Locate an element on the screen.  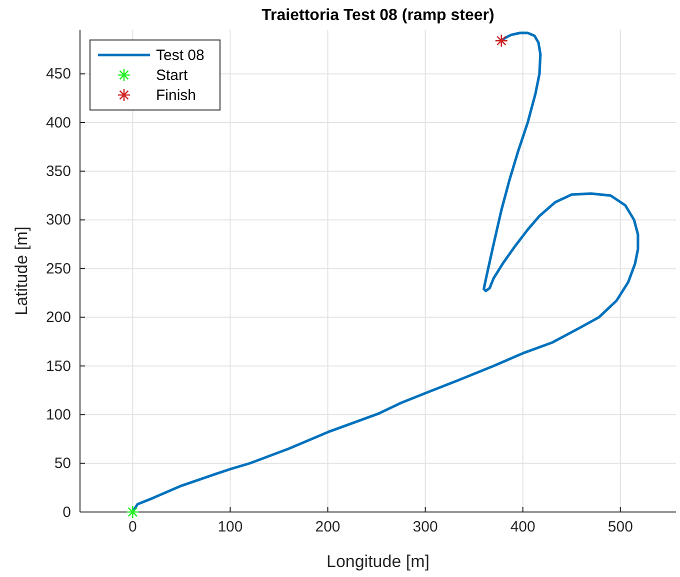
y-axis-title: Latitude [m] is located at coordinates (21, 271).